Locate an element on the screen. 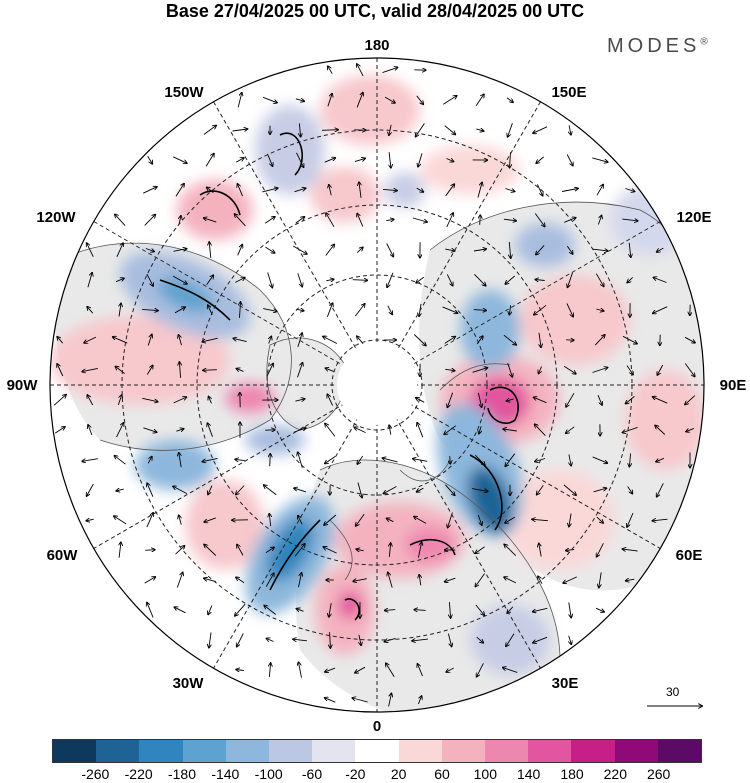 This screenshot has height=783, width=750. pole-area is located at coordinates (377, 385).